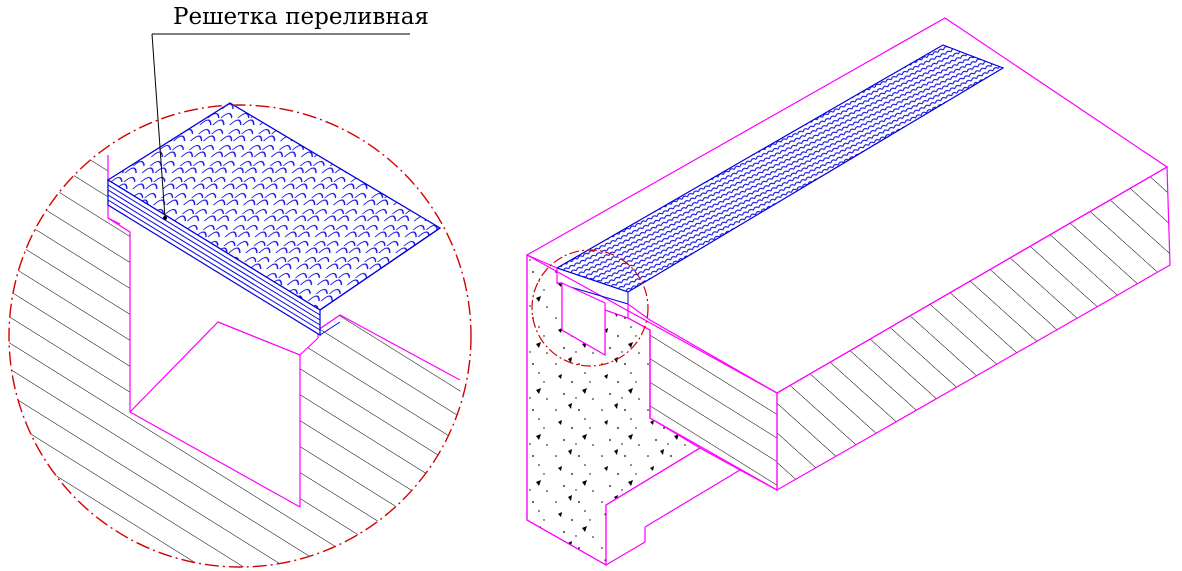 Image resolution: width=1182 pixels, height=571 pixels. I want to click on iso-lower-step, so click(691, 506).